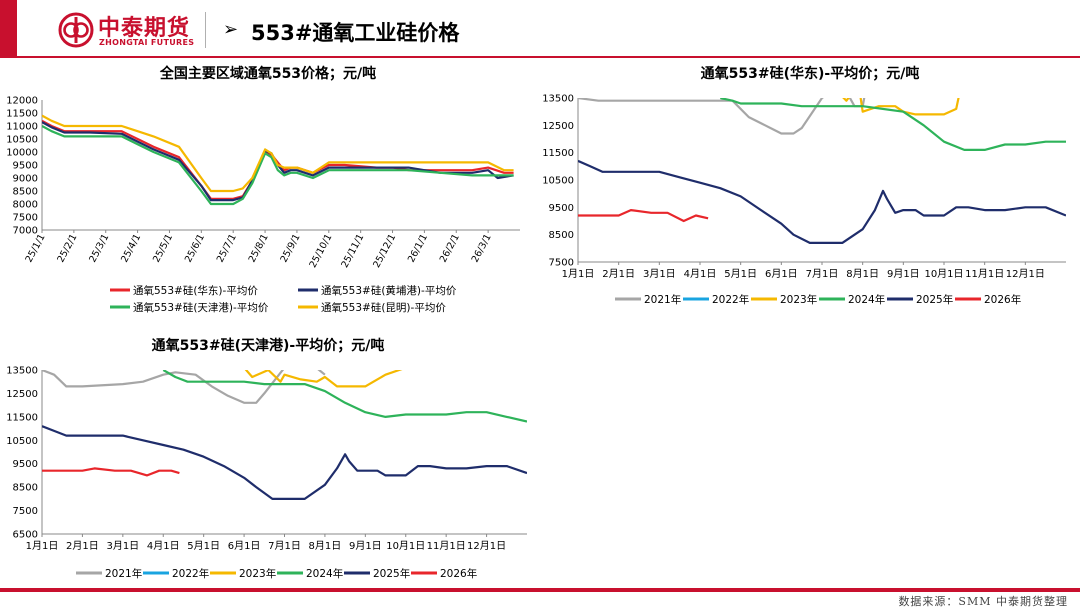 This screenshot has width=1080, height=609. I want to click on legend-item: 2025年, so click(377, 573).